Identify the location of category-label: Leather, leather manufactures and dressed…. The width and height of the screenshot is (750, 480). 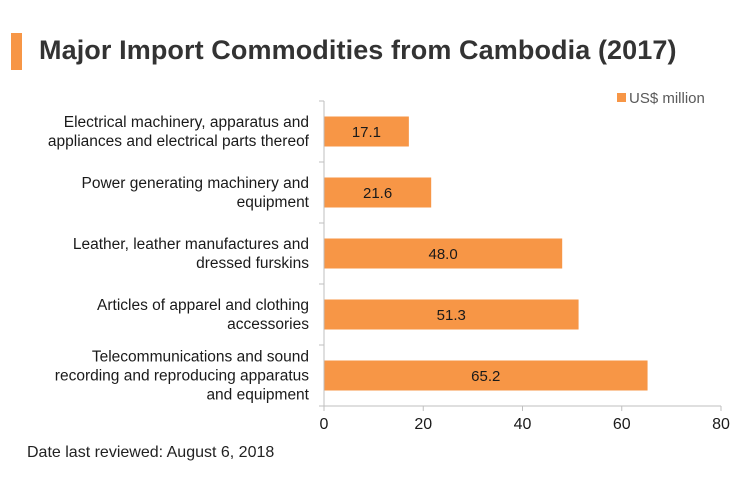
(191, 254).